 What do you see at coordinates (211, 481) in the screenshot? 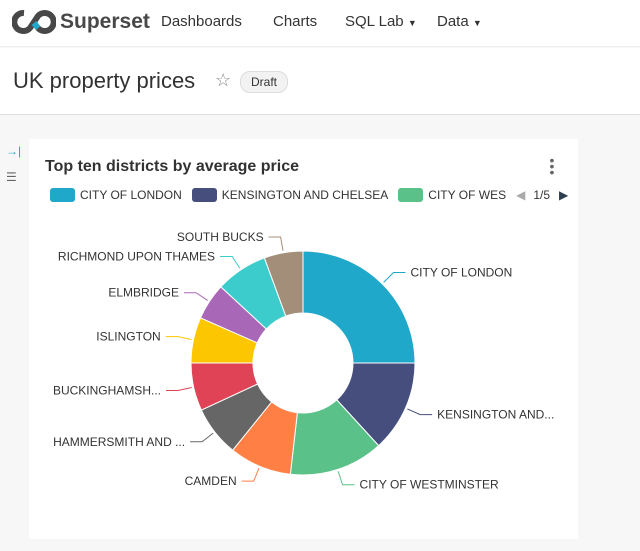
I see `slice-label: CAMDEN` at bounding box center [211, 481].